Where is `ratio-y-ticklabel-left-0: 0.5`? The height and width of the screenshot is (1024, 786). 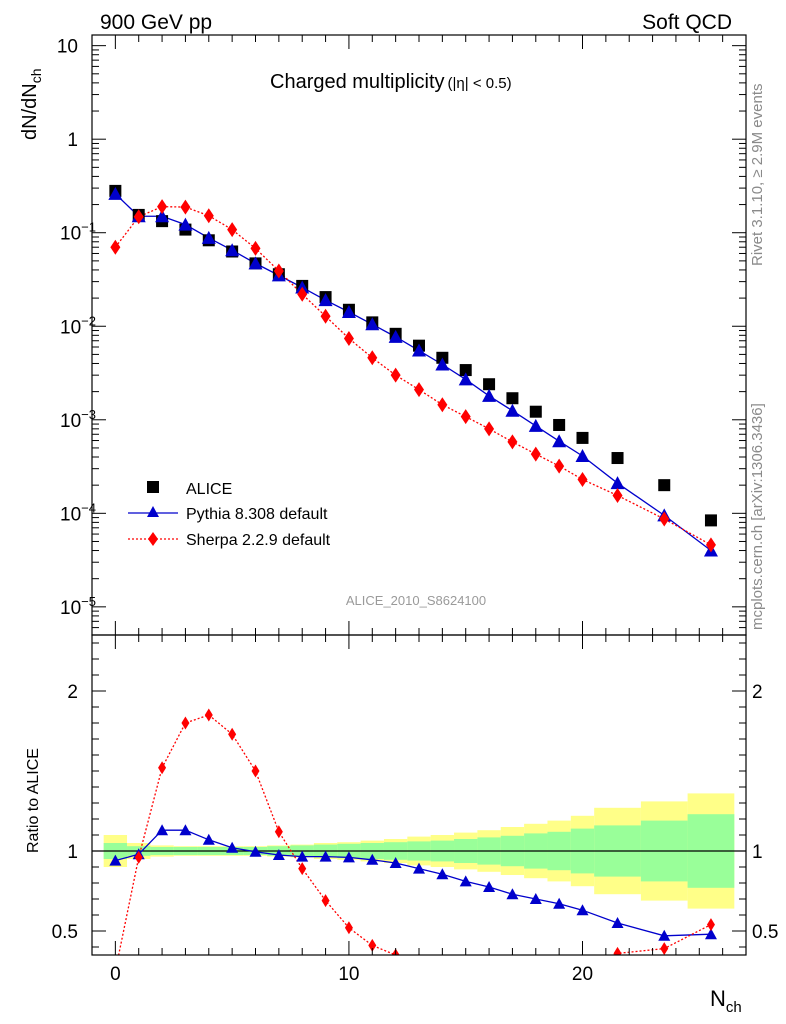
ratio-y-ticklabel-left-0: 0.5 is located at coordinates (65, 932).